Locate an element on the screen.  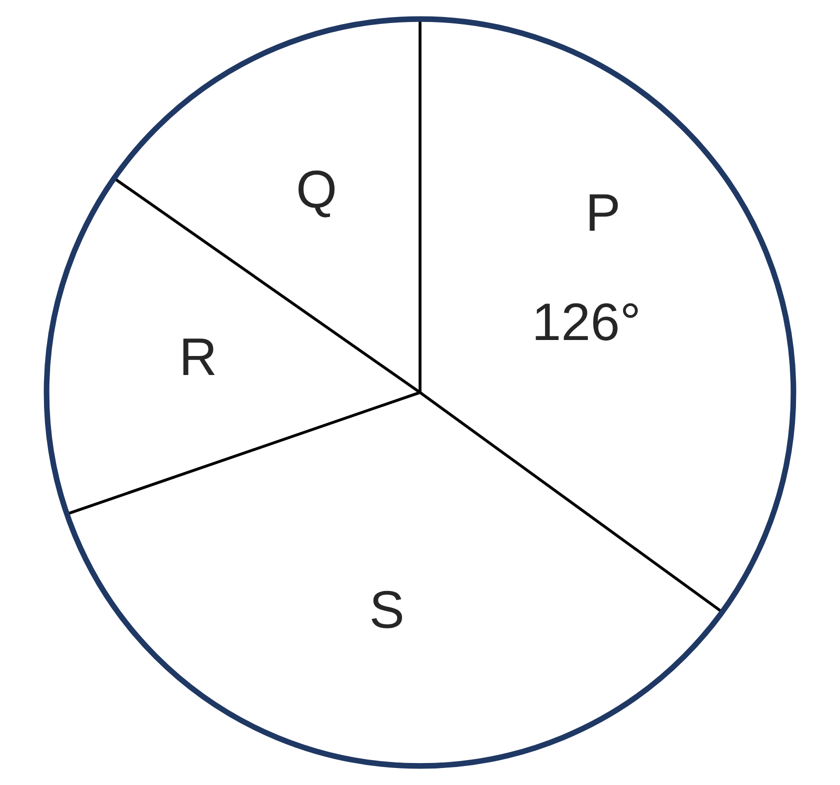
slice-label: S is located at coordinates (387, 609).